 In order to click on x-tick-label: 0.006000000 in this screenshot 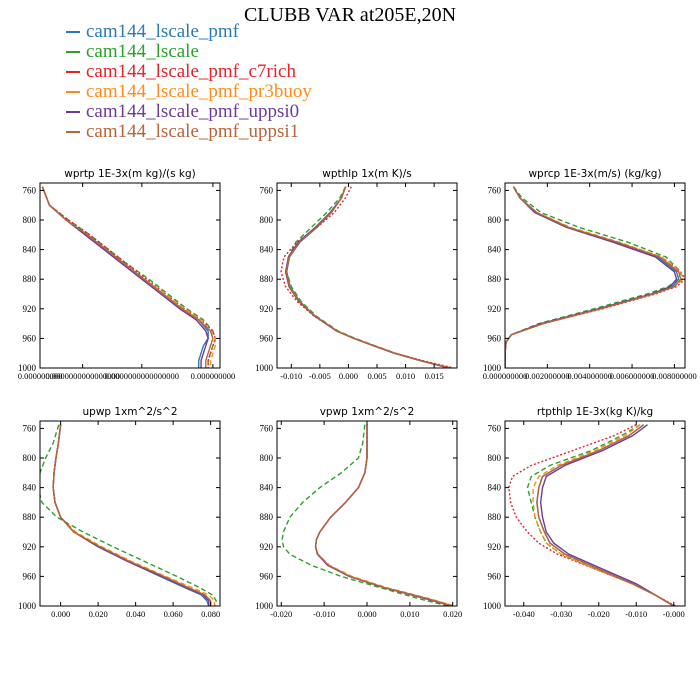, I will do `click(632, 376)`.